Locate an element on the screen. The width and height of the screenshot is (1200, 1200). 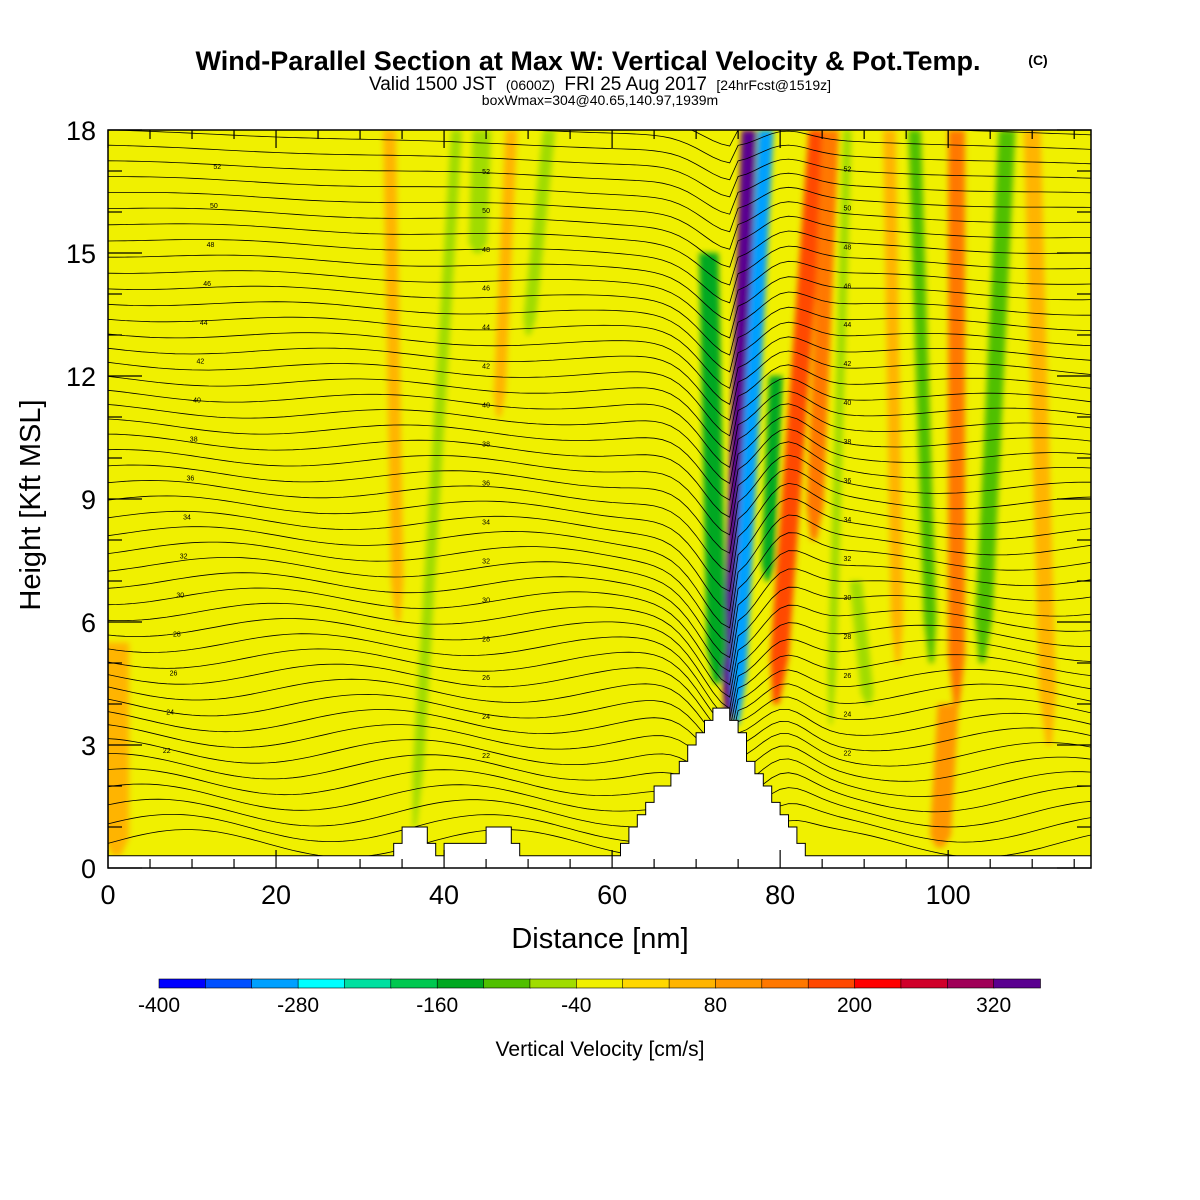
isentrope-label: 26 is located at coordinates (847, 676).